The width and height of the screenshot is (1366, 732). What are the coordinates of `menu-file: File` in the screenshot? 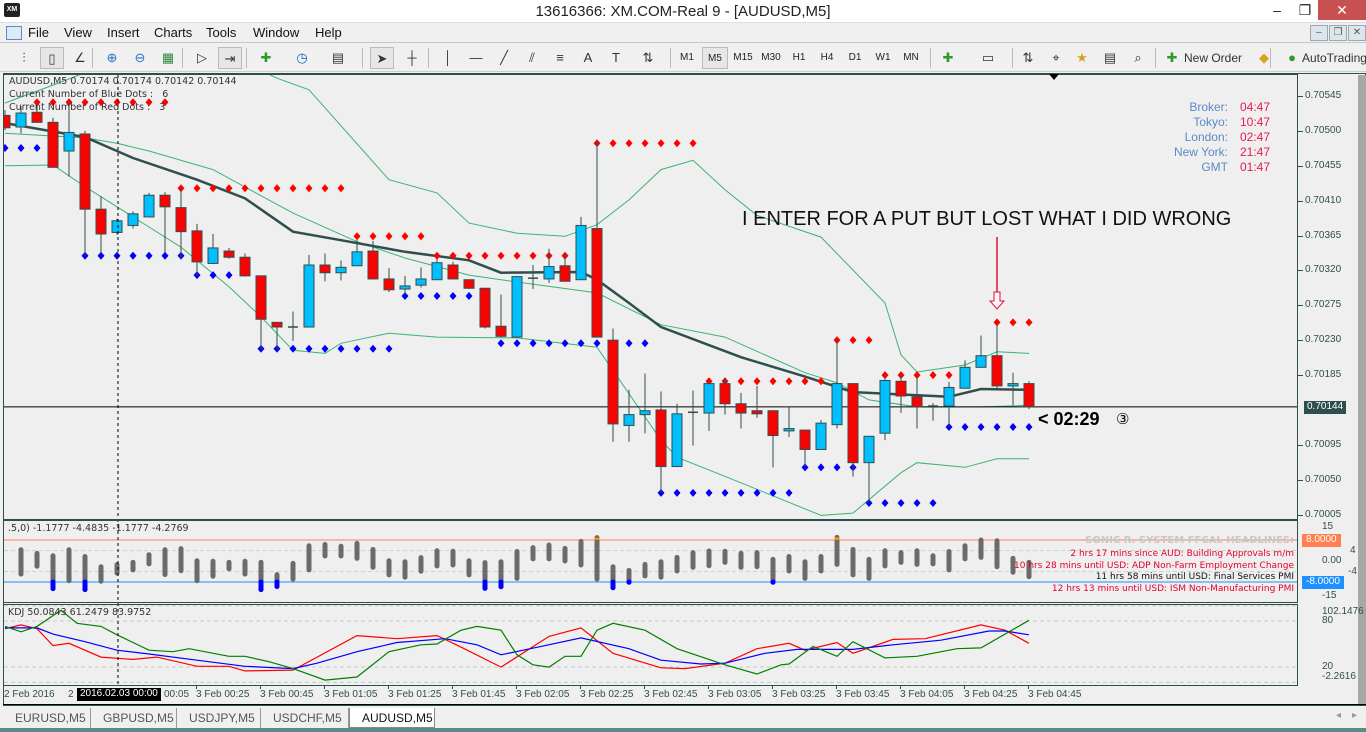 It's located at (38, 32).